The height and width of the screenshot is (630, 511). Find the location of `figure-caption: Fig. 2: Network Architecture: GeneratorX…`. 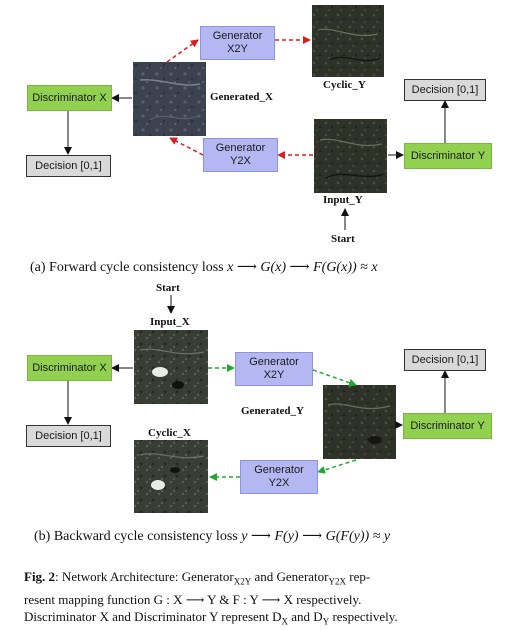

figure-caption: Fig. 2: Network Architecture: GeneratorX… is located at coordinates (264, 599).